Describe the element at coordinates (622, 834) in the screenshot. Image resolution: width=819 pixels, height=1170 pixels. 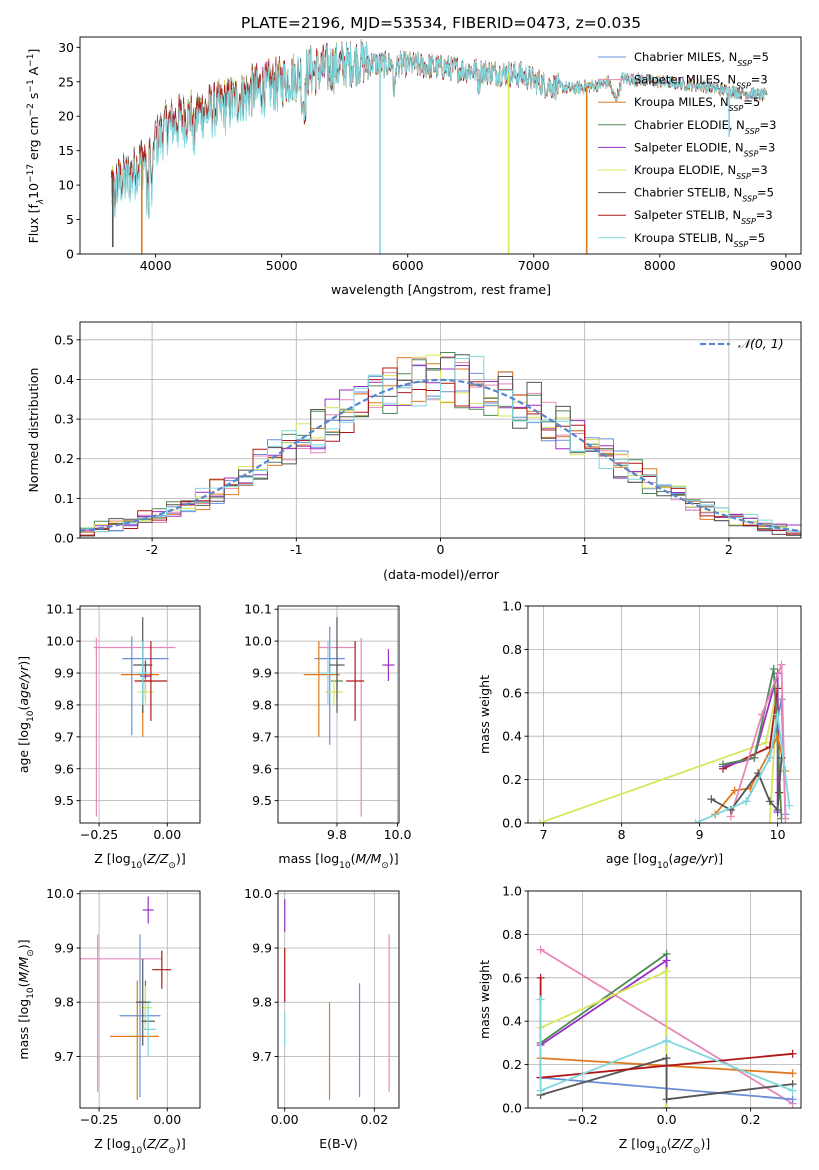
I see `x-tick-label: 8` at that location.